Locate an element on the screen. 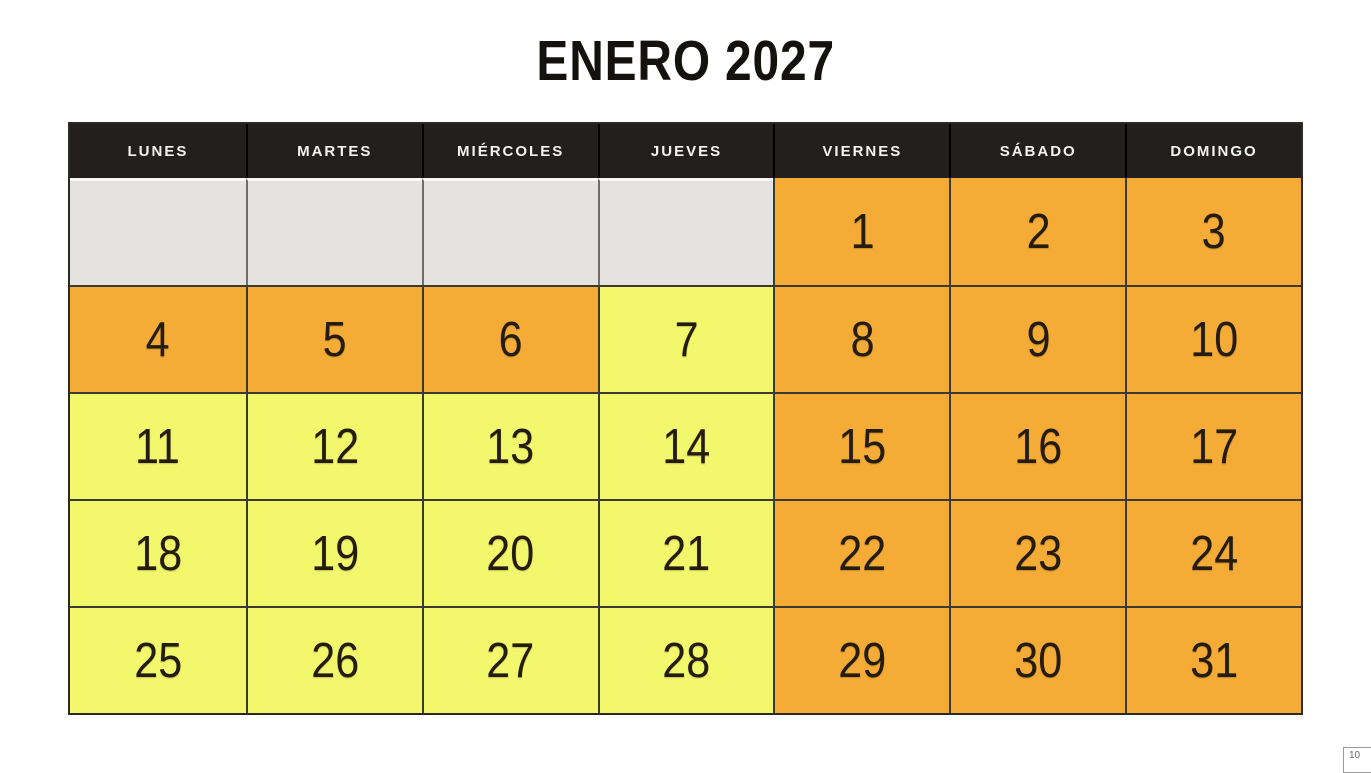  day-number: 6 is located at coordinates (510, 339).